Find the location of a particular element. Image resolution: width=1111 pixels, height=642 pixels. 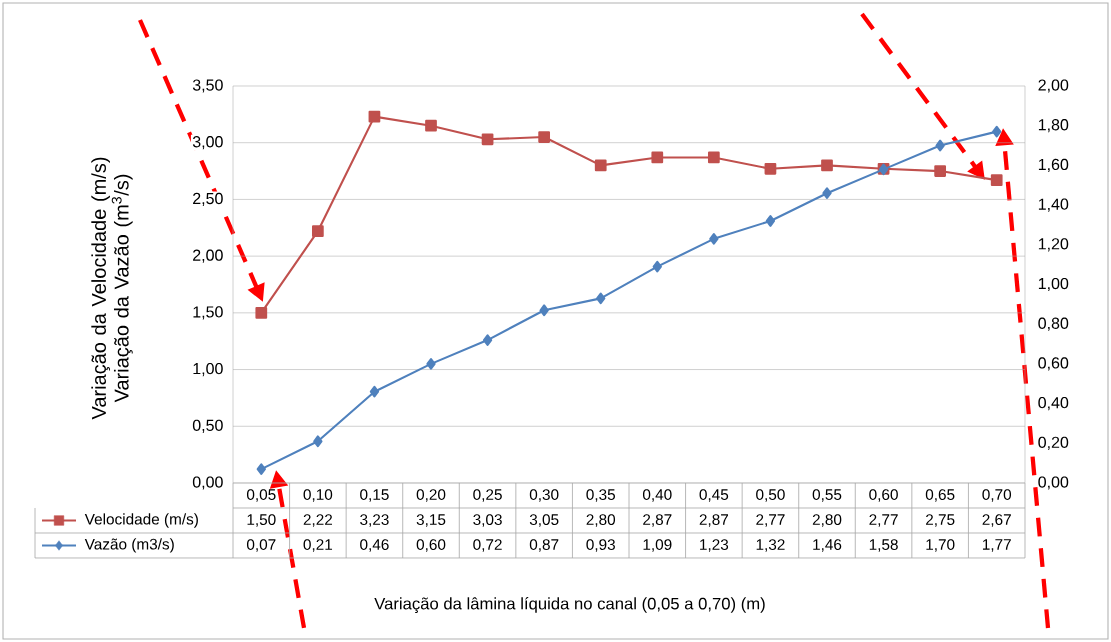

y-tick-label: 0,50 is located at coordinates (207, 426).